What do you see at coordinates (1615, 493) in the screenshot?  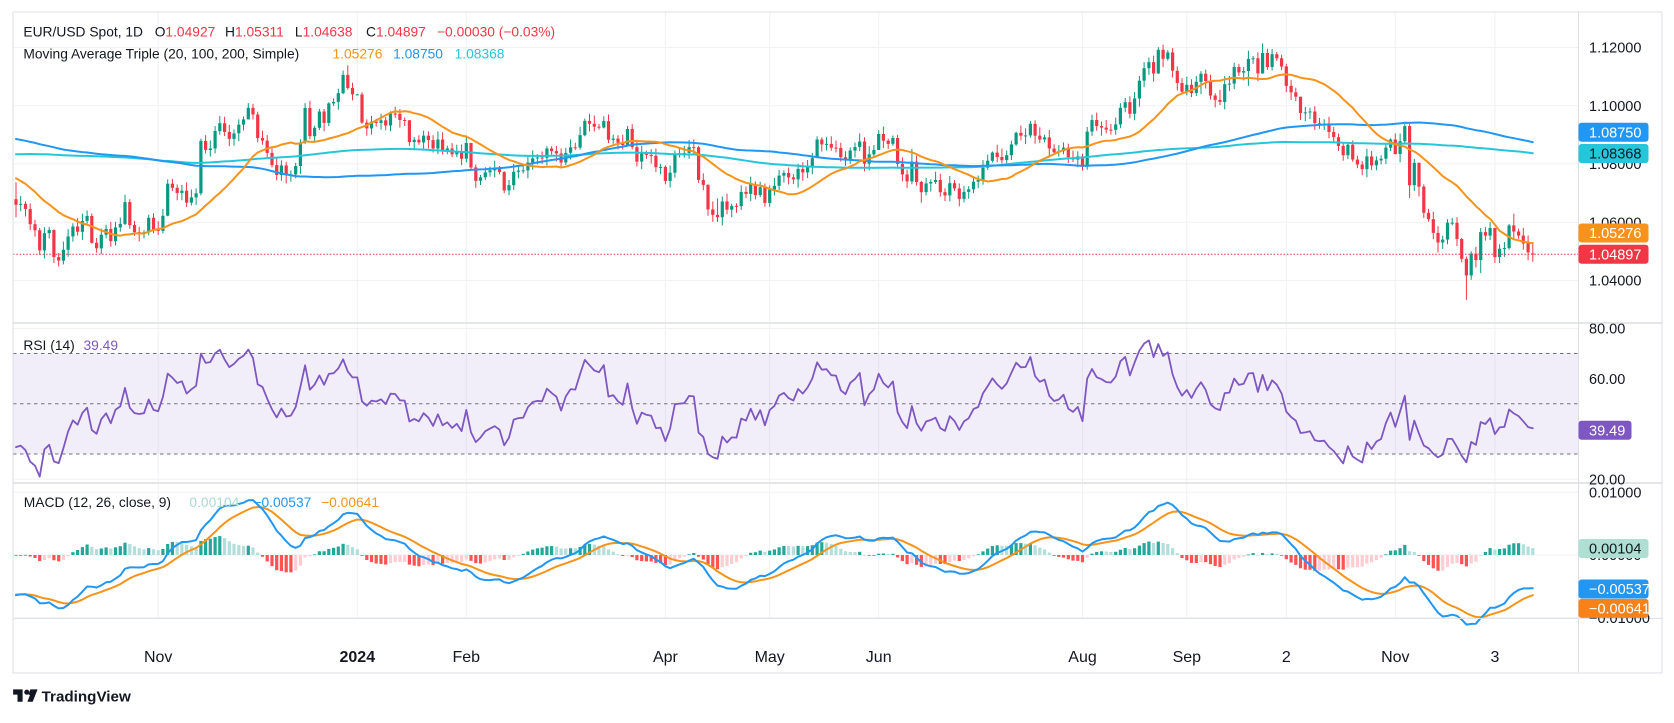 I see `svg-text: 0.01000` at bounding box center [1615, 493].